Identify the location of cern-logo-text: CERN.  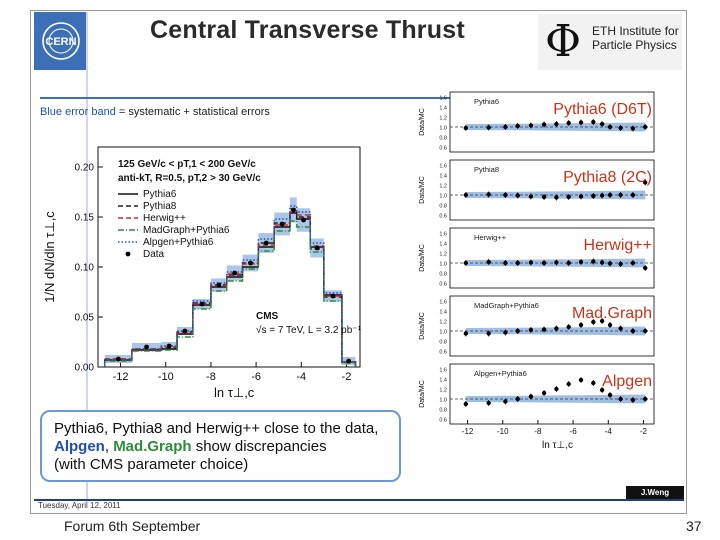
(60, 42).